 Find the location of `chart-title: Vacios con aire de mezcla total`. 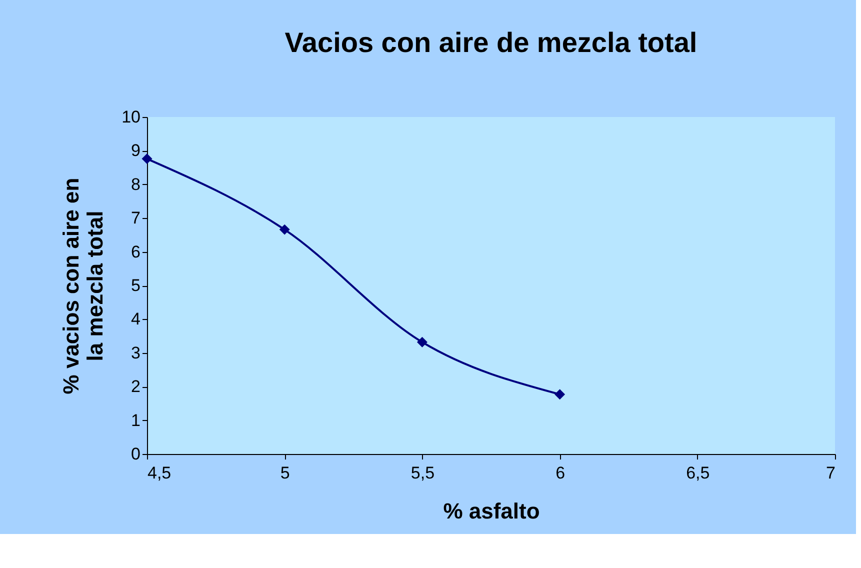

chart-title: Vacios con aire de mezcla total is located at coordinates (491, 42).